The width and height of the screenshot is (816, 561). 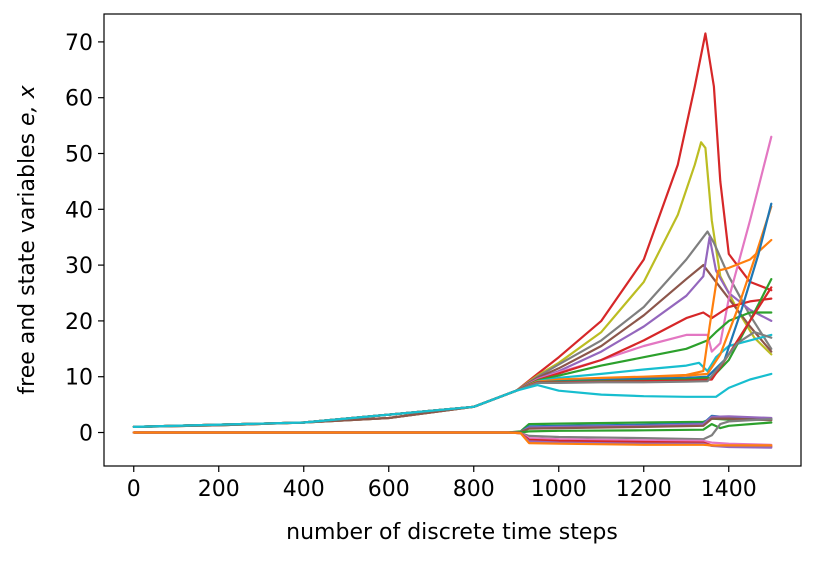 I want to click on y-tick-label: 50, so click(x=79, y=155).